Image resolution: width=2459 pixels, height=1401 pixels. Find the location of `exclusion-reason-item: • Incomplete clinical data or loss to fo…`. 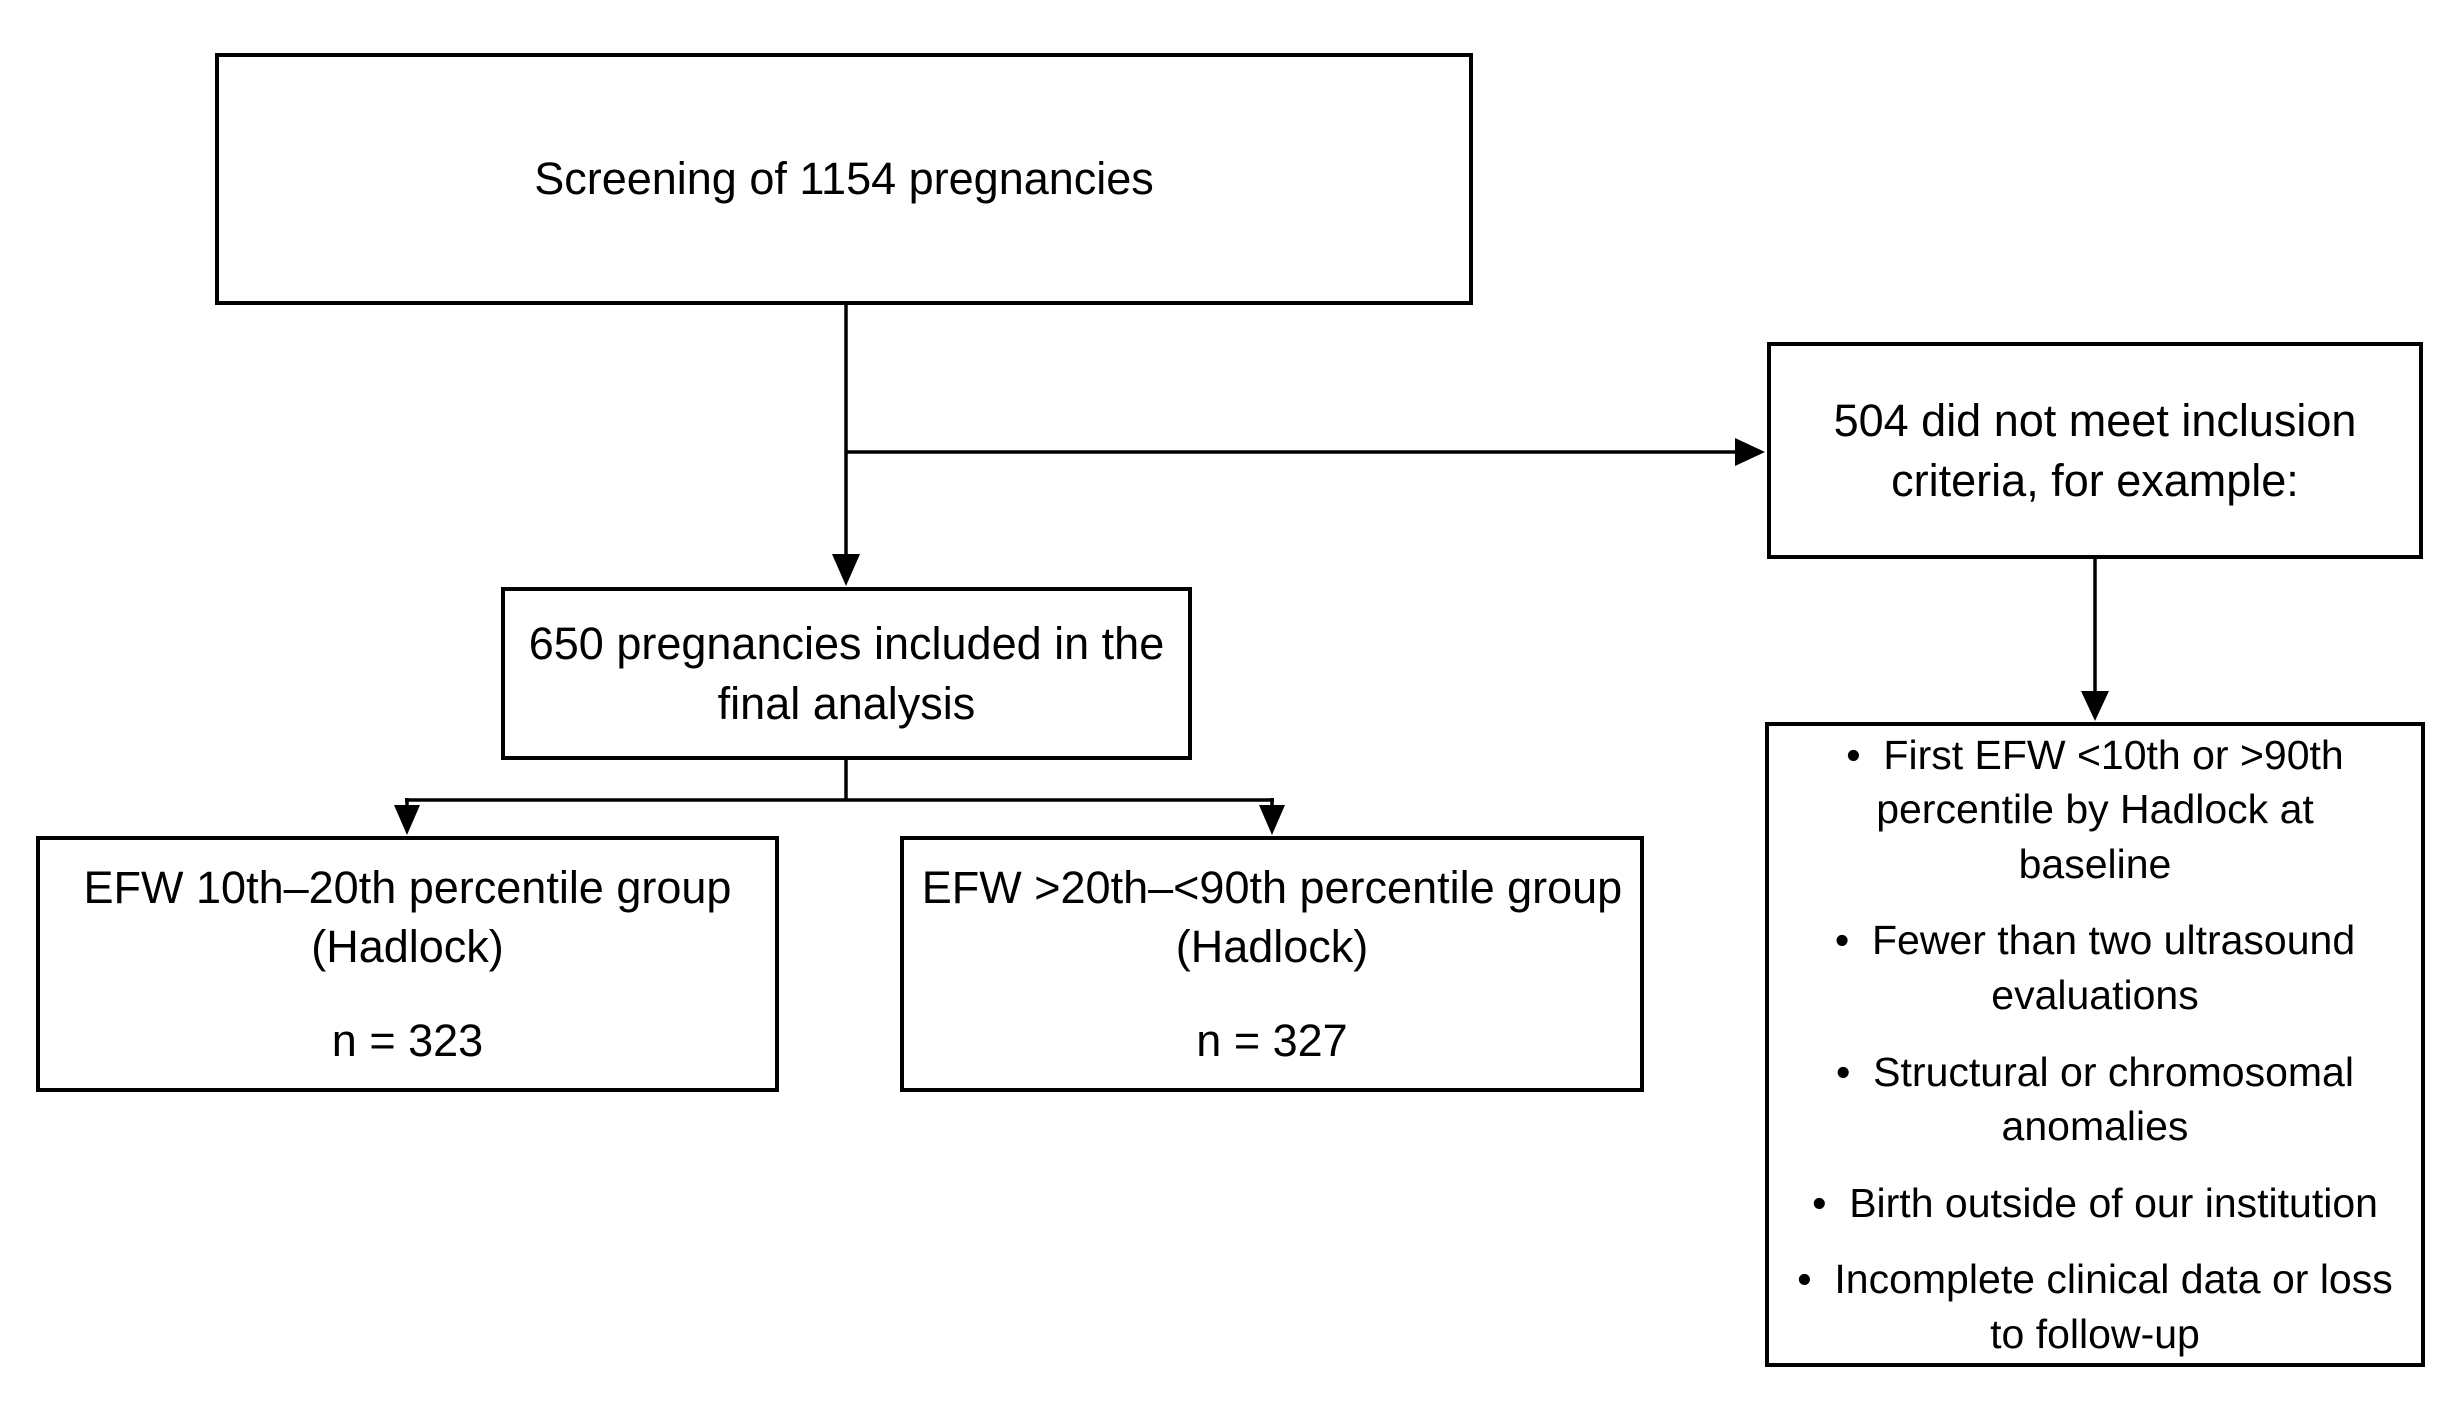

exclusion-reason-item: • Incomplete clinical data or loss to fo… is located at coordinates (2095, 1306).